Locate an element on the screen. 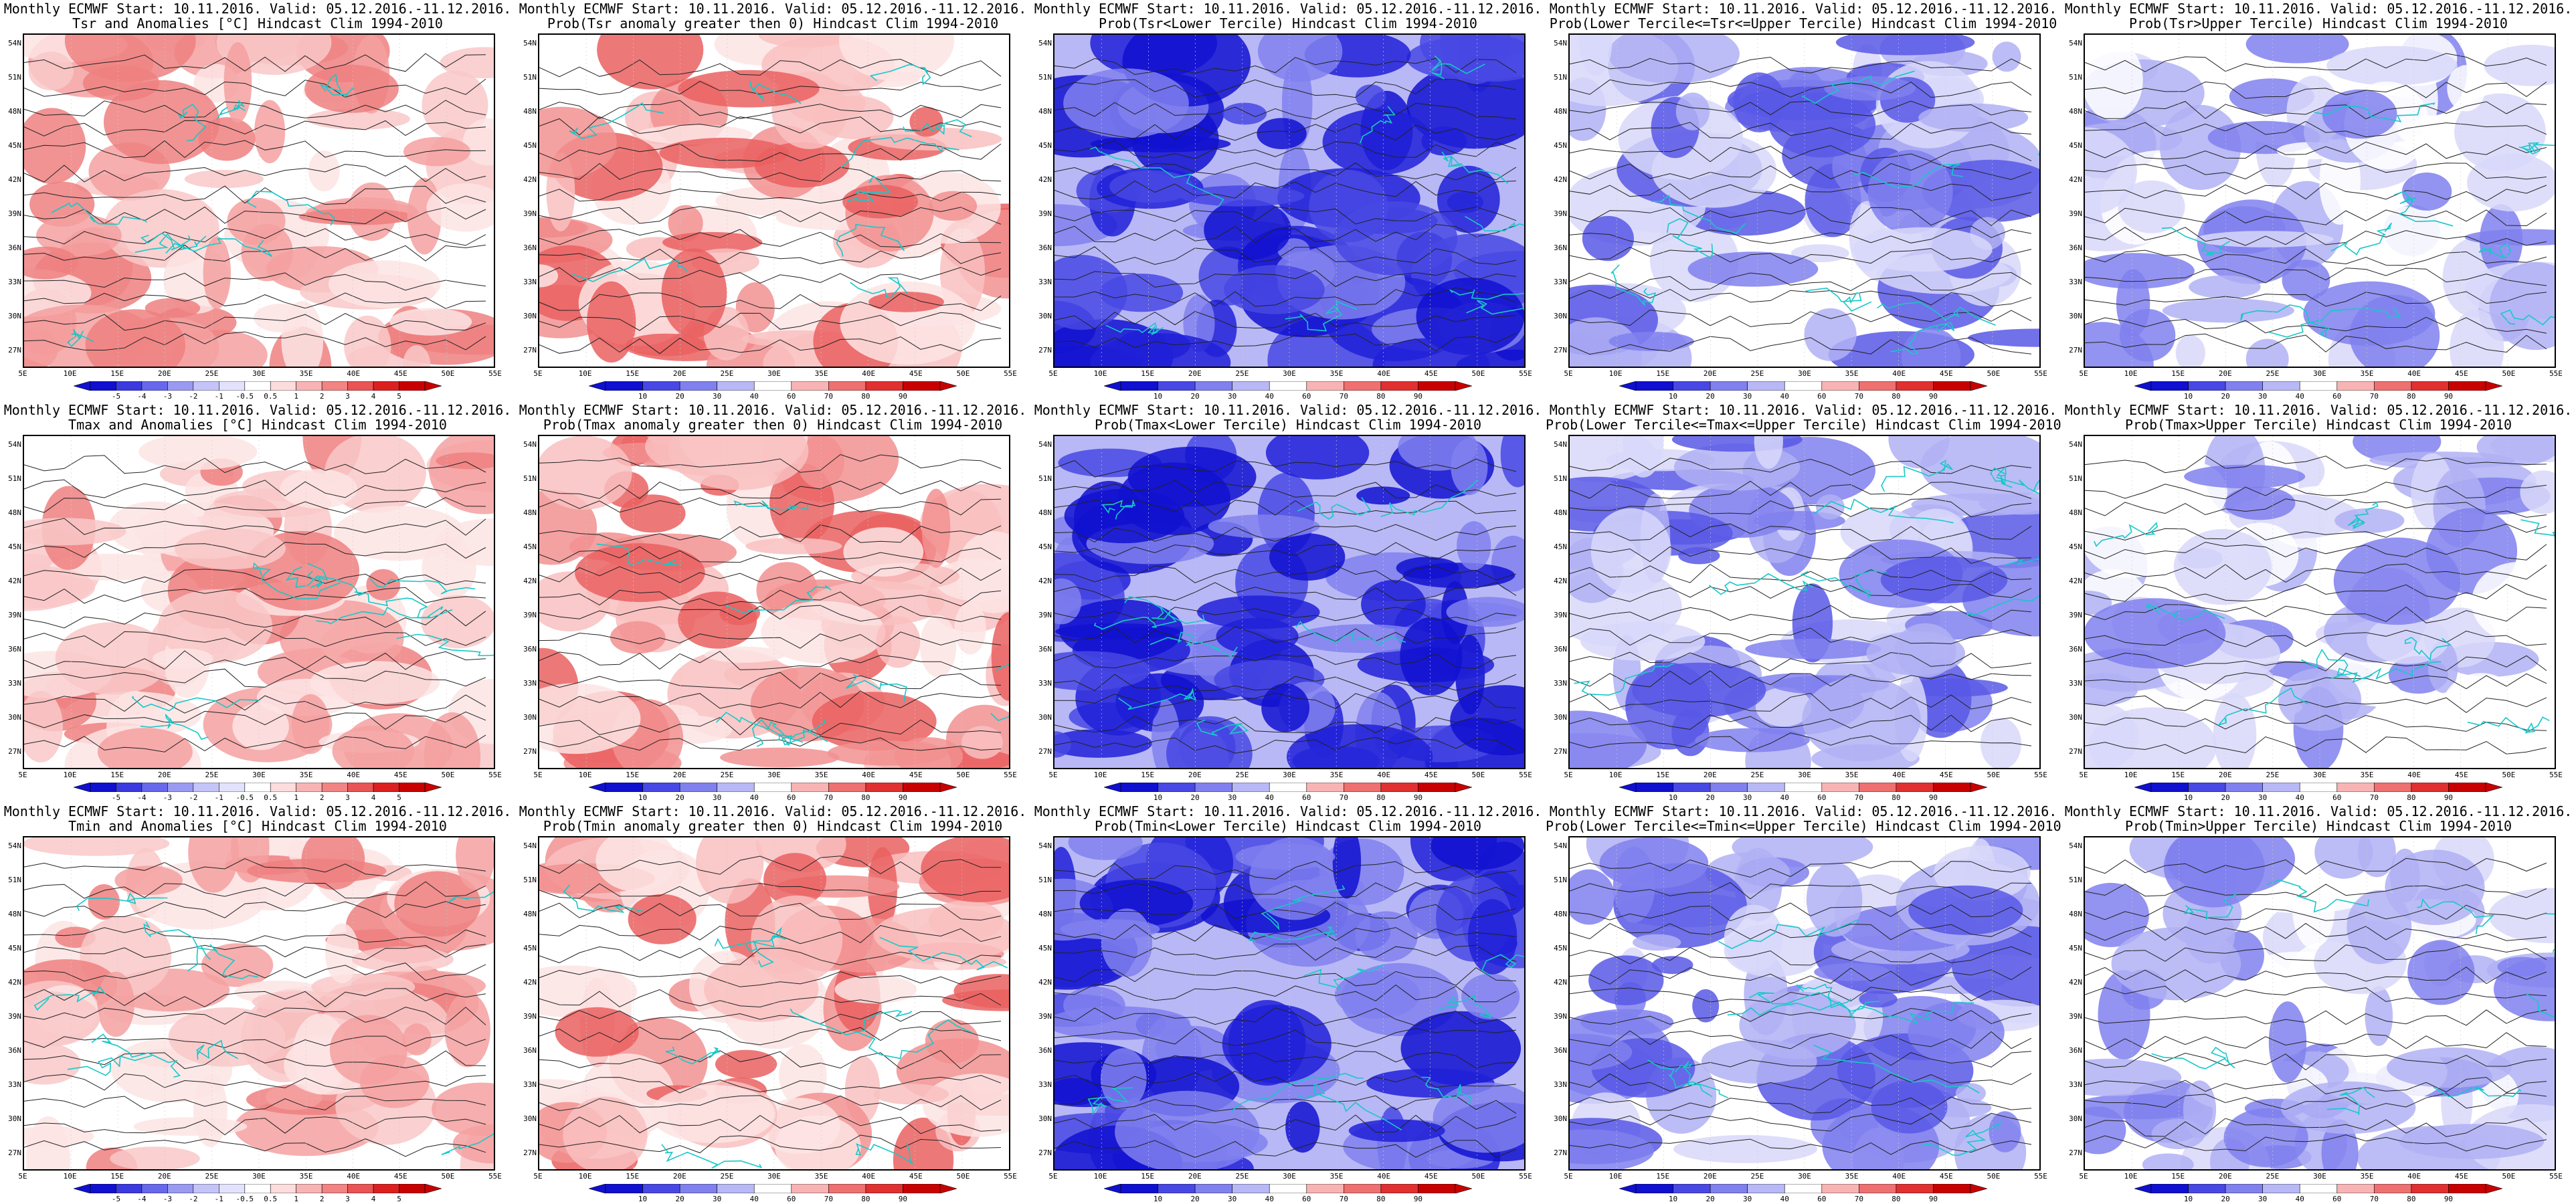 This screenshot has height=1204, width=2576. colorbar-label: 10 is located at coordinates (2188, 797).